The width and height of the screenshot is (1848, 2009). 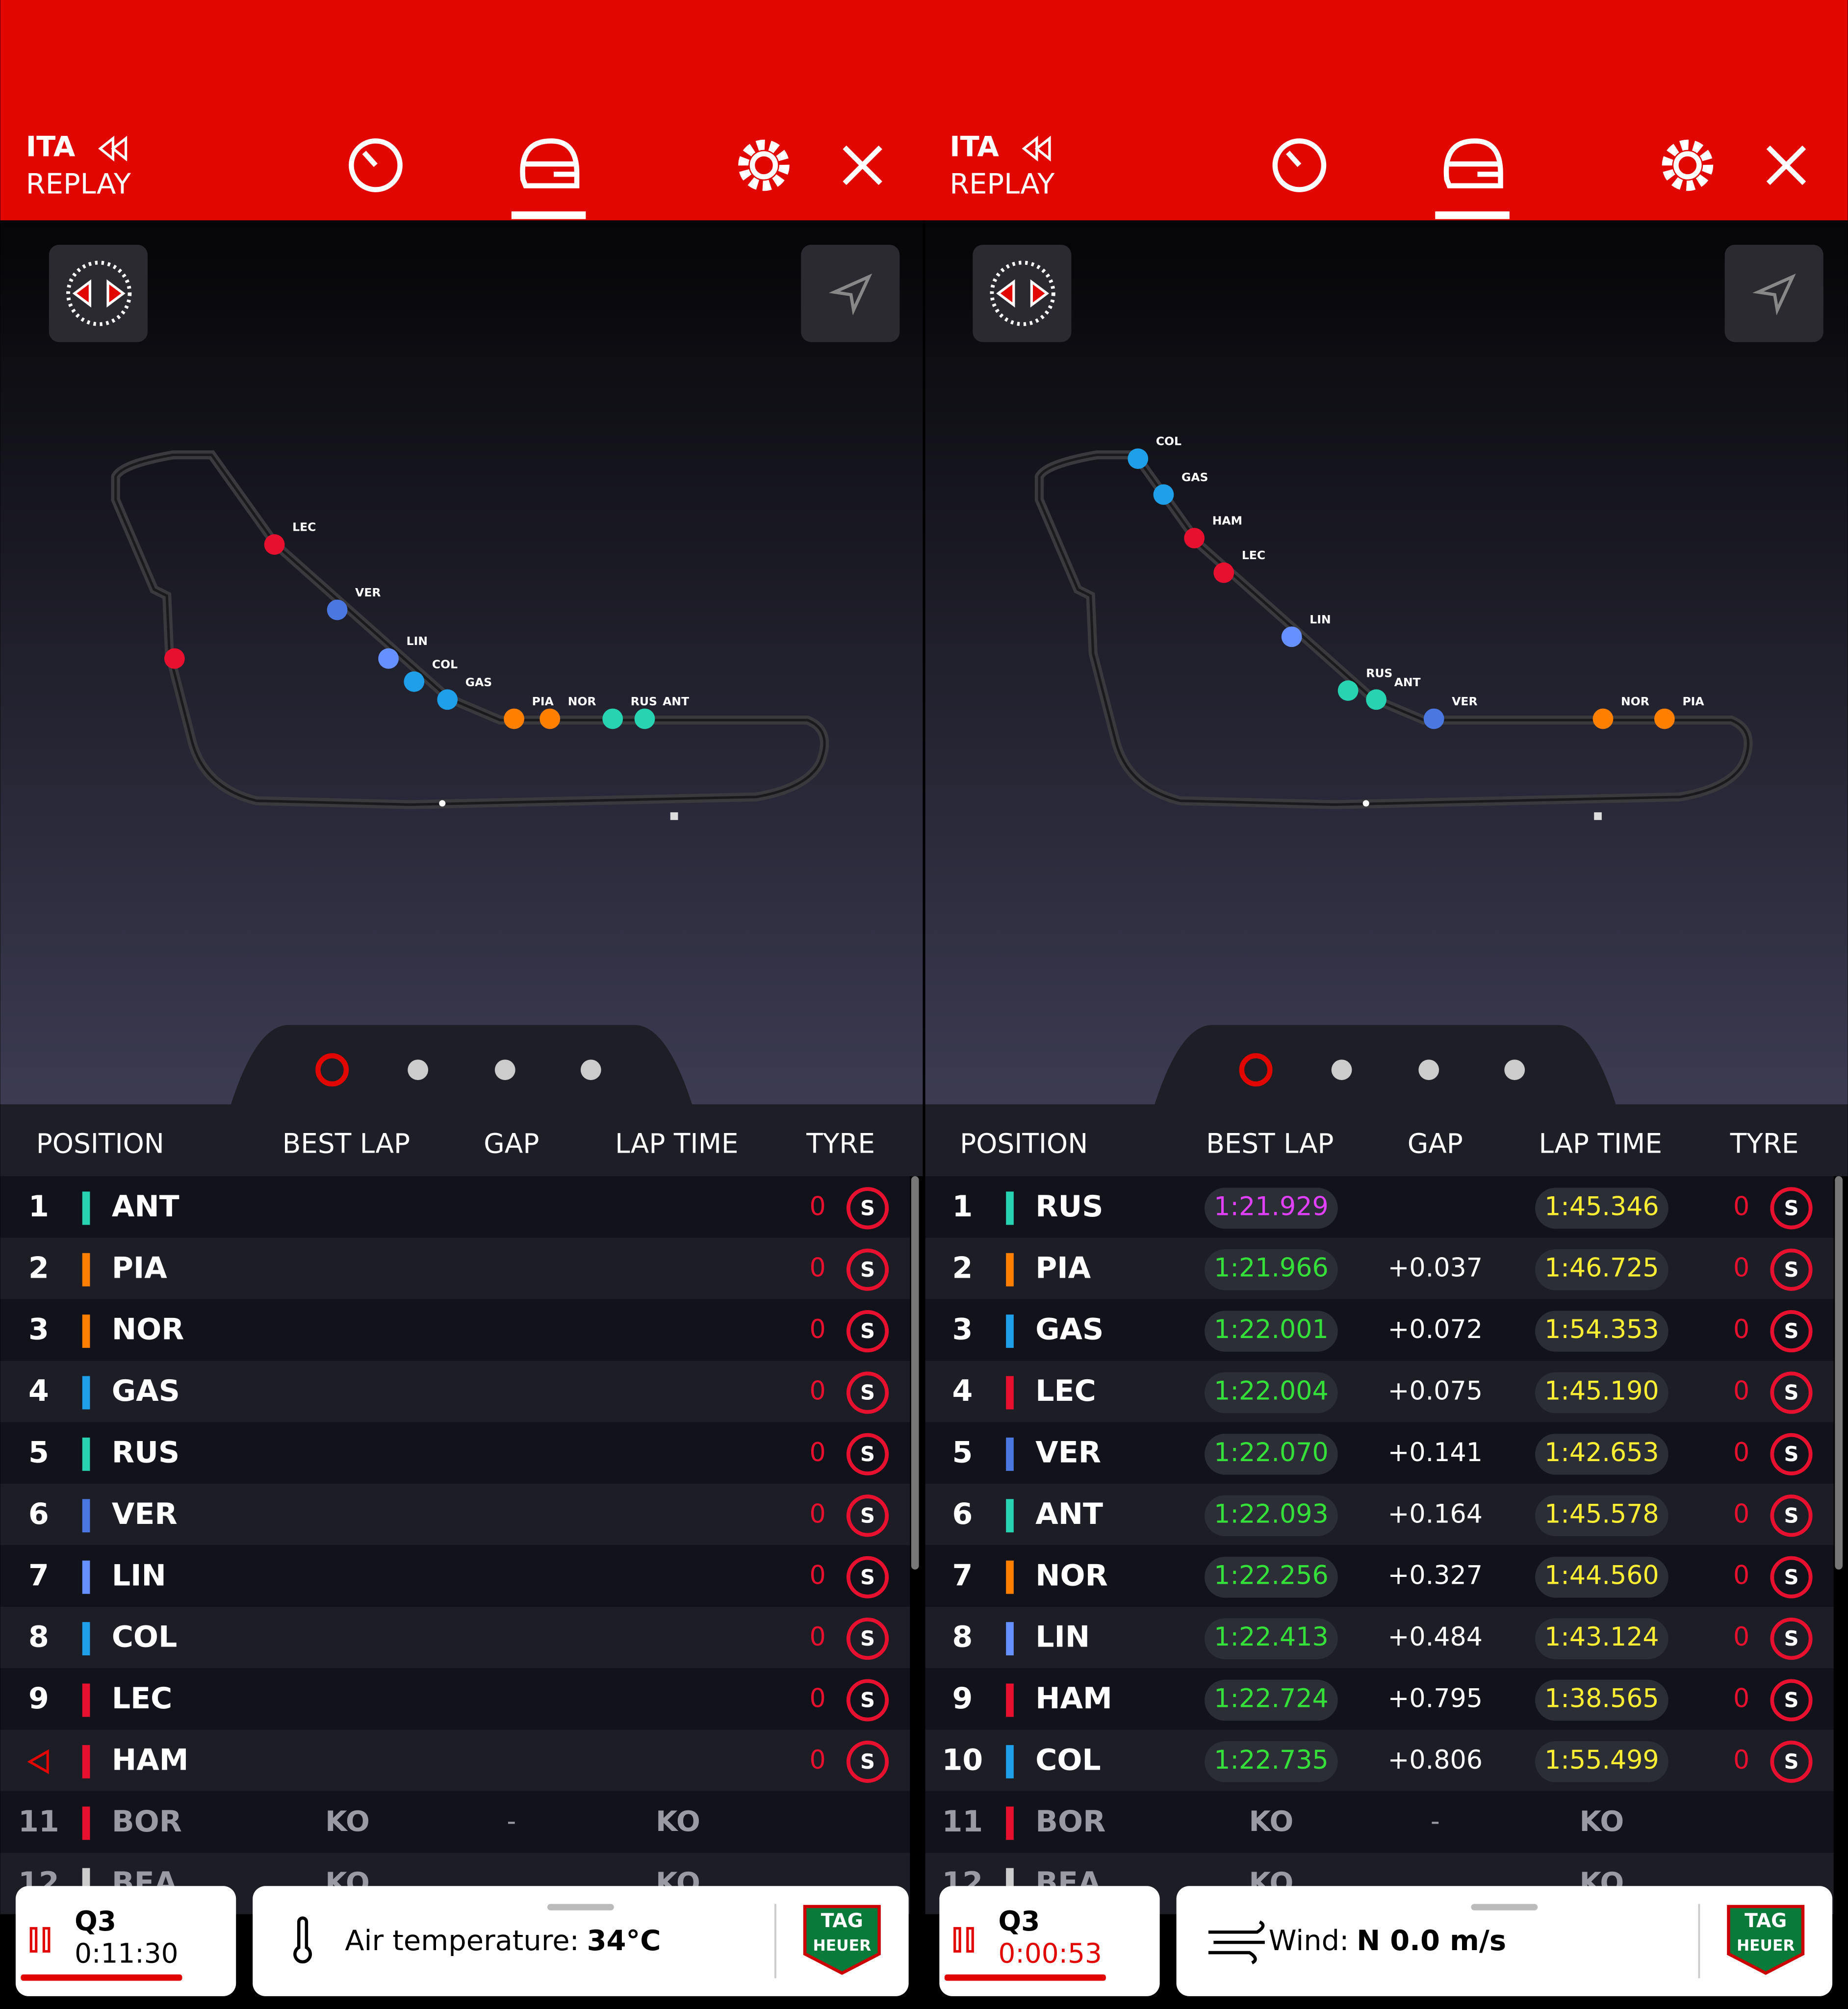 What do you see at coordinates (1435, 1760) in the screenshot?
I see `gap: +0.806` at bounding box center [1435, 1760].